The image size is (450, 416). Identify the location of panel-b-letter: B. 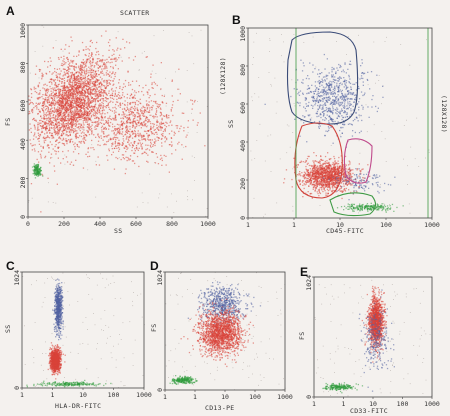
(236, 20).